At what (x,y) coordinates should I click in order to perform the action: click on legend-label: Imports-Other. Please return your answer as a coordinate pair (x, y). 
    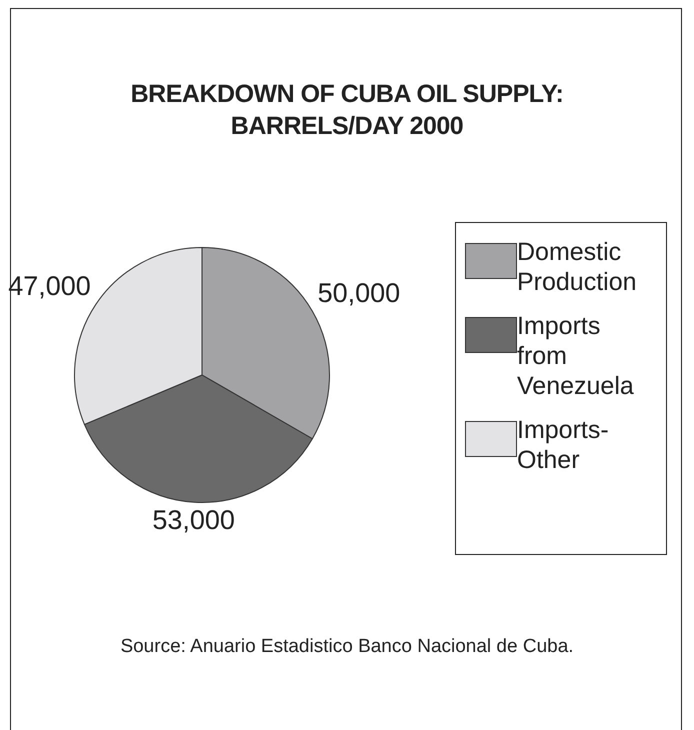
    Looking at the image, I should click on (563, 445).